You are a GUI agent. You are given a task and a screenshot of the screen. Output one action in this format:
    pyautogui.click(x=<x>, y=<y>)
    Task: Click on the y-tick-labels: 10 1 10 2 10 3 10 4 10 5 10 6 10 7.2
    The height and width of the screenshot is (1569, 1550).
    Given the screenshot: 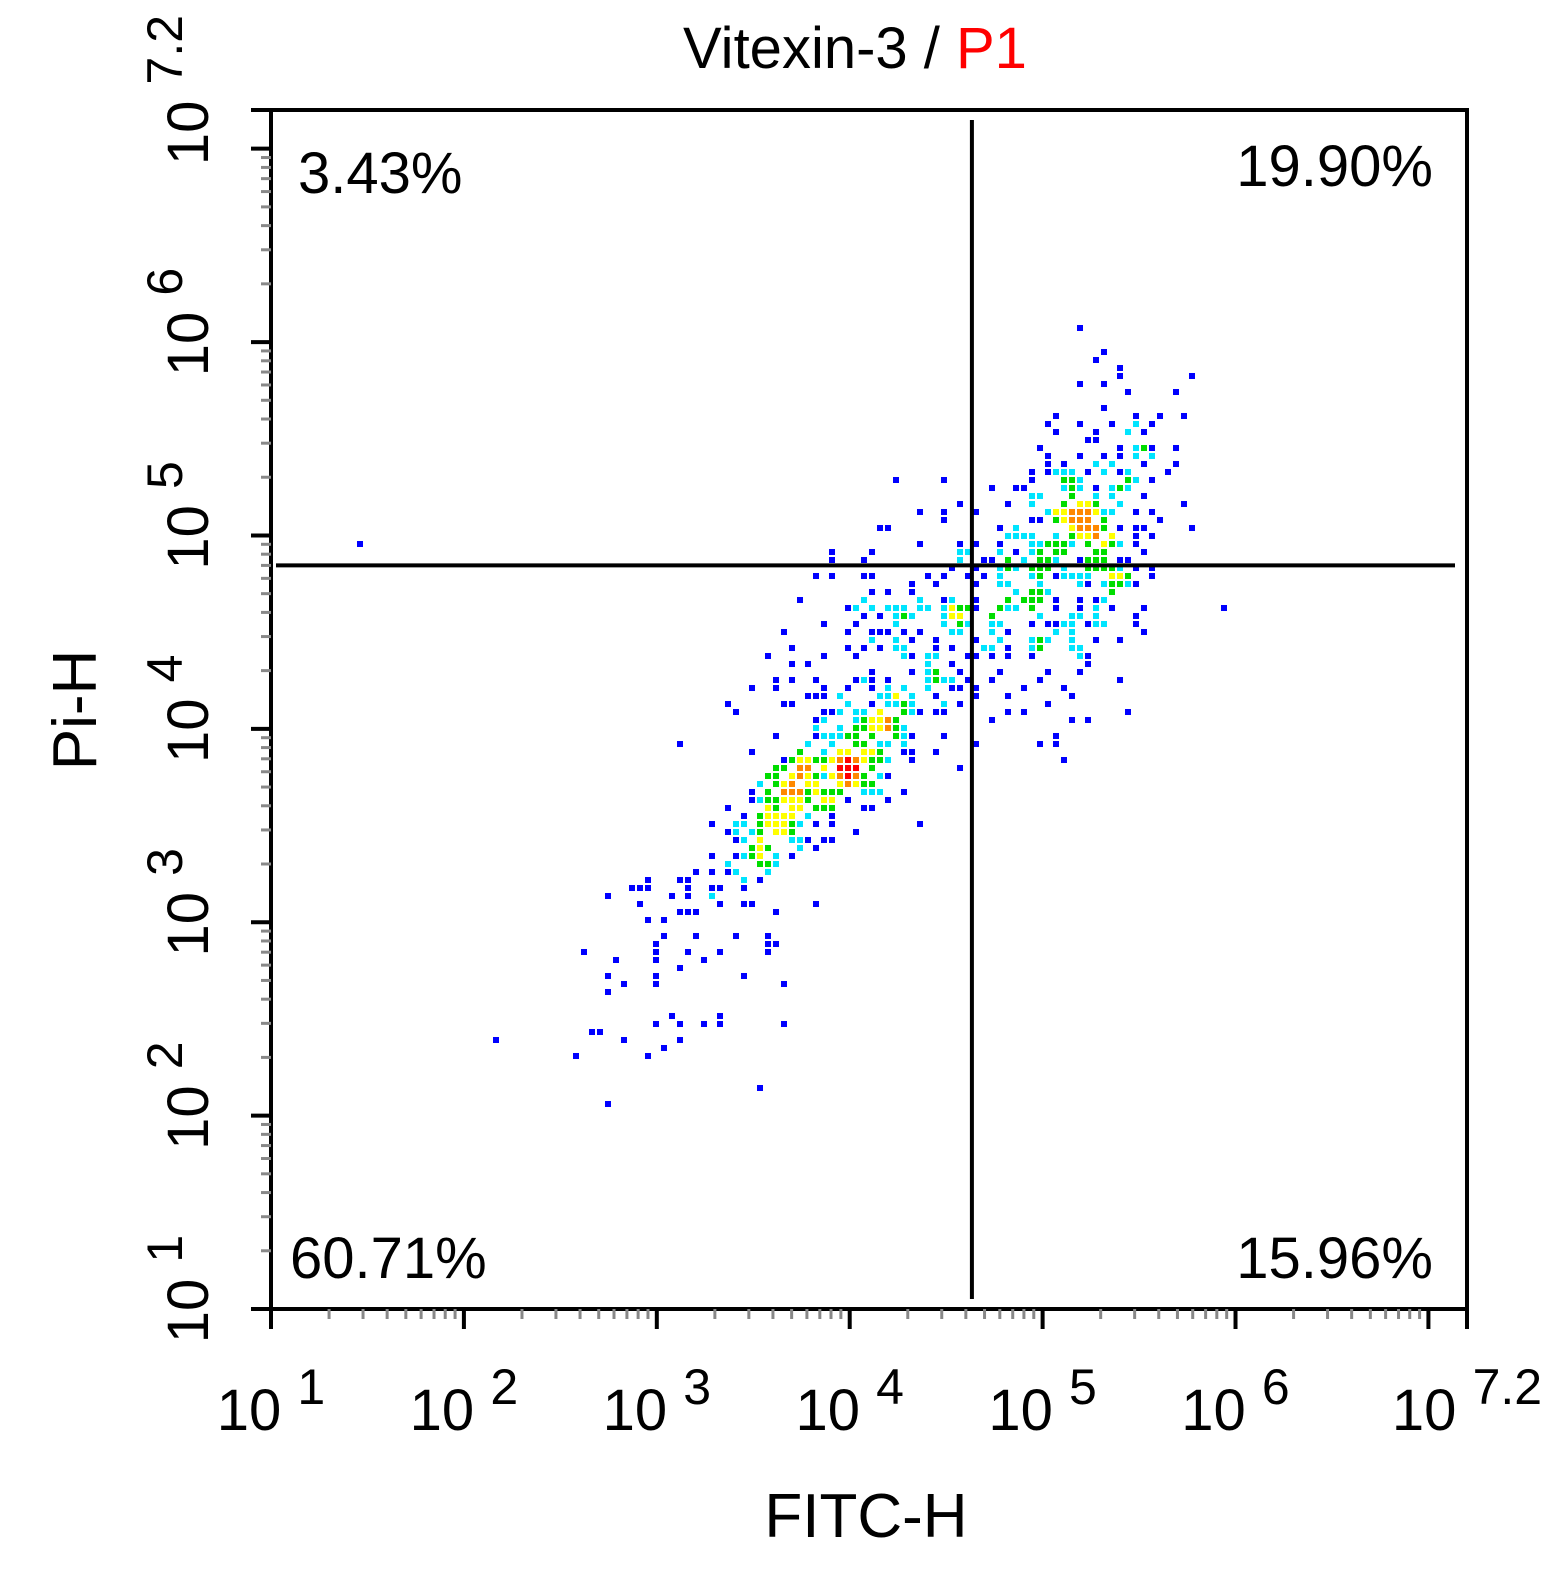 What is the action you would take?
    pyautogui.click(x=179, y=679)
    